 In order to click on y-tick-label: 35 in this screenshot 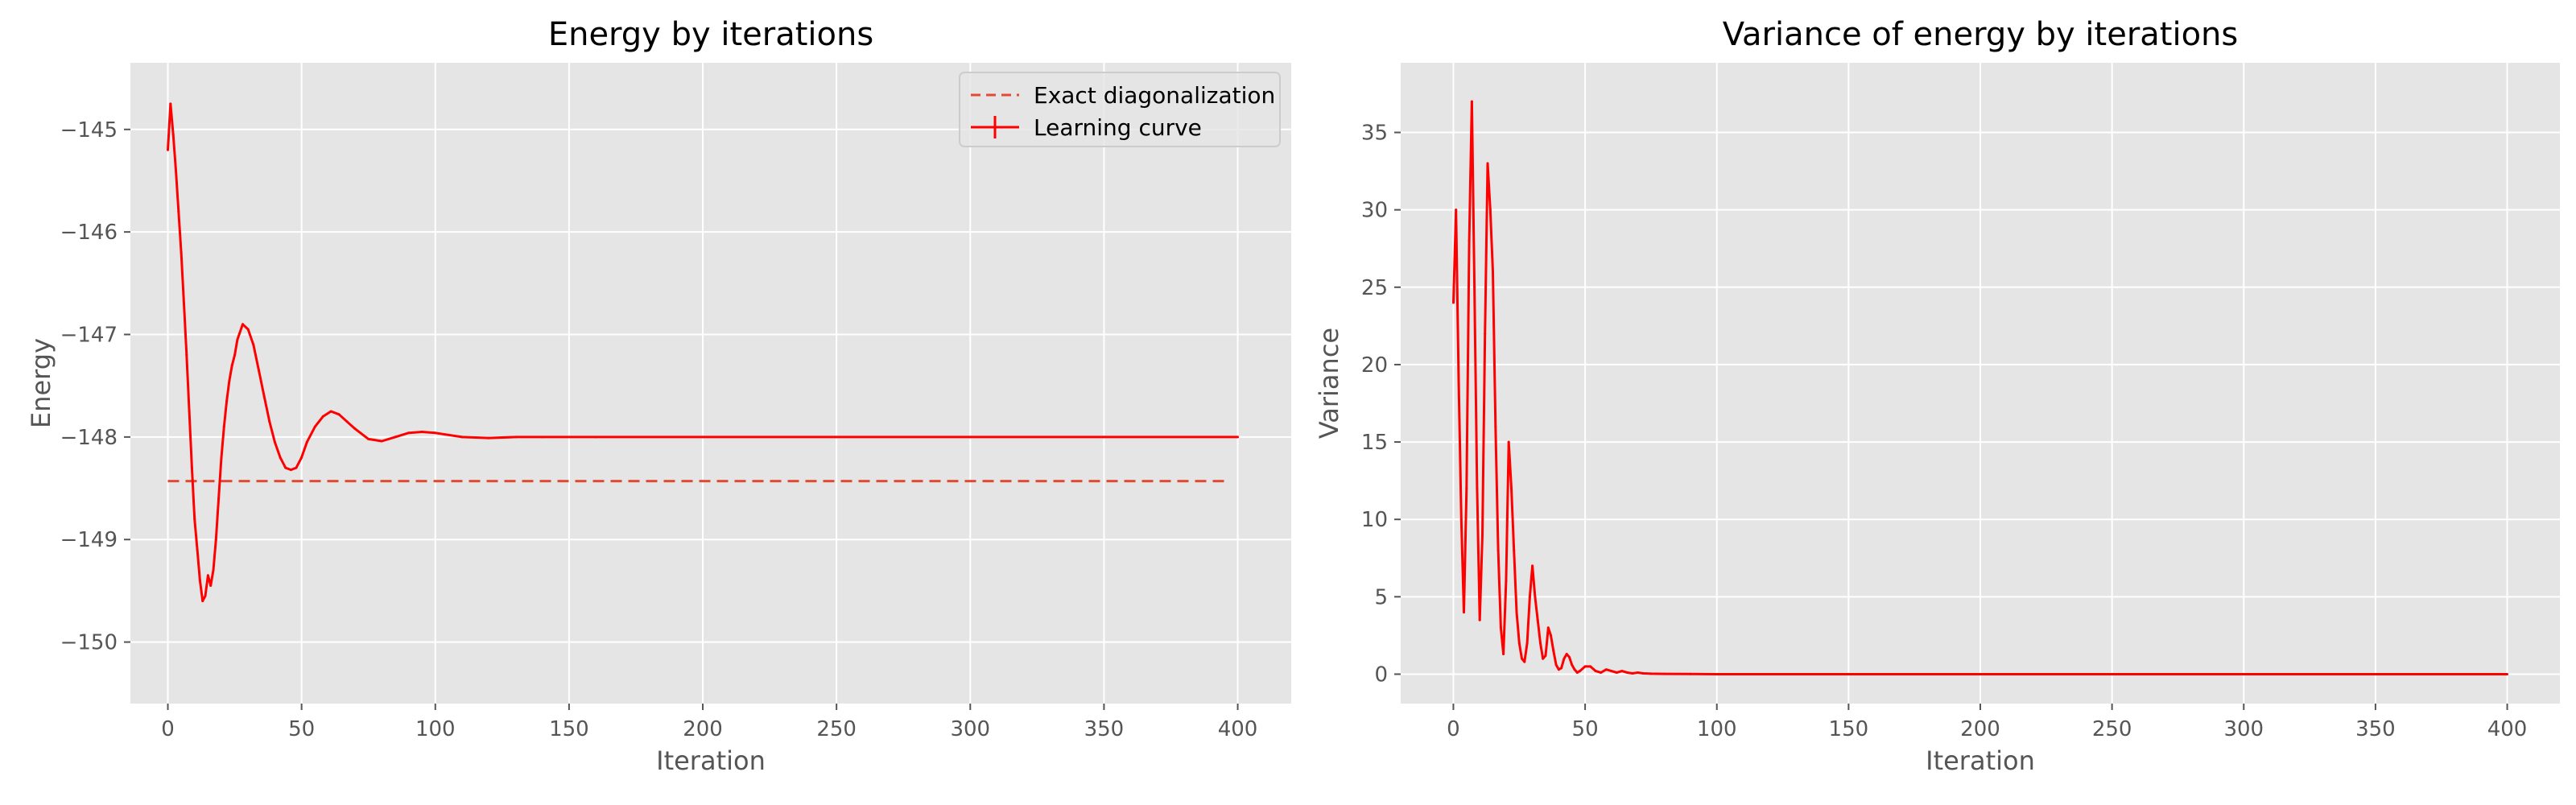, I will do `click(1374, 134)`.